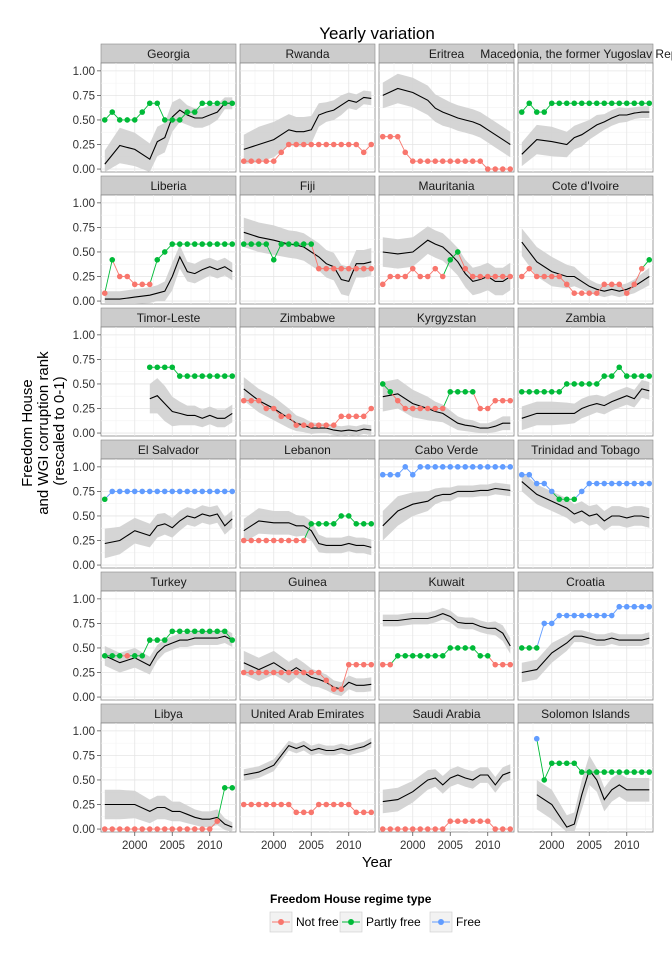 The image size is (672, 960). I want to click on y-axis-label-line-3: (rescaled to 0-1), so click(59, 430).